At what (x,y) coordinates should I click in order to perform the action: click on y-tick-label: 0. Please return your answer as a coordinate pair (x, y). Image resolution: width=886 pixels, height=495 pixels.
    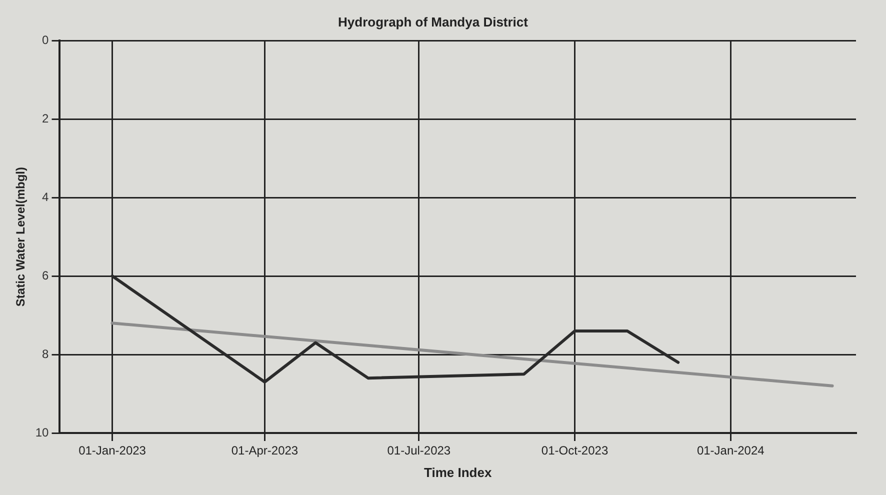
    Looking at the image, I should click on (46, 39).